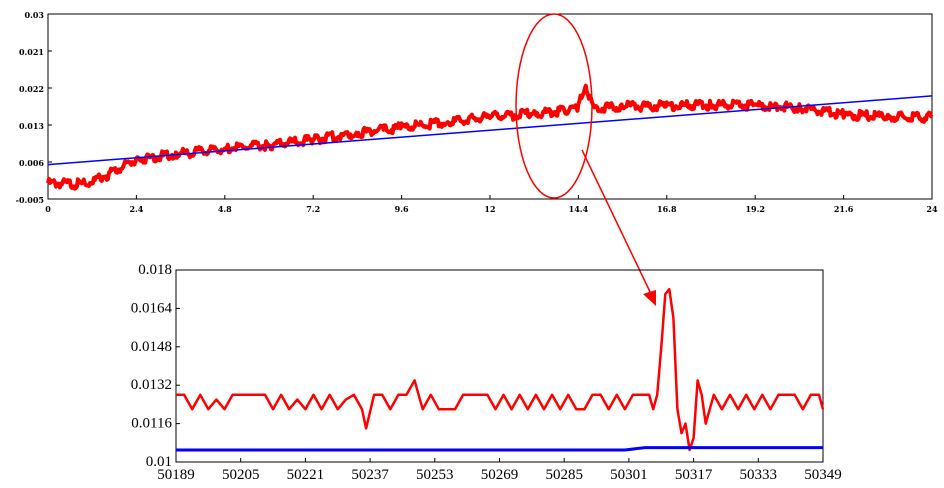  Describe the element at coordinates (667, 209) in the screenshot. I see `overview-x-tick-label: 16.8` at that location.